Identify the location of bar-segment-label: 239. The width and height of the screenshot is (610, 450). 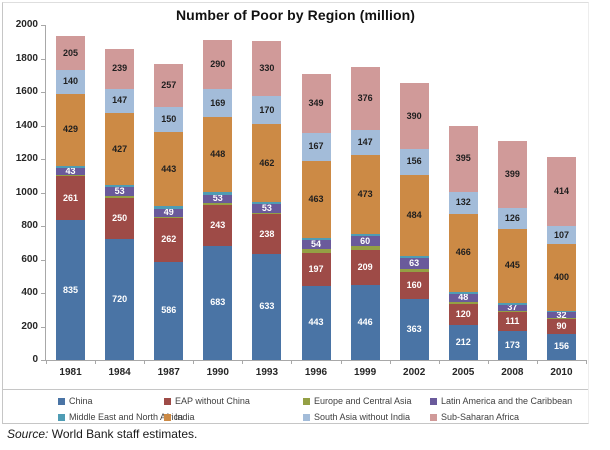
(120, 68).